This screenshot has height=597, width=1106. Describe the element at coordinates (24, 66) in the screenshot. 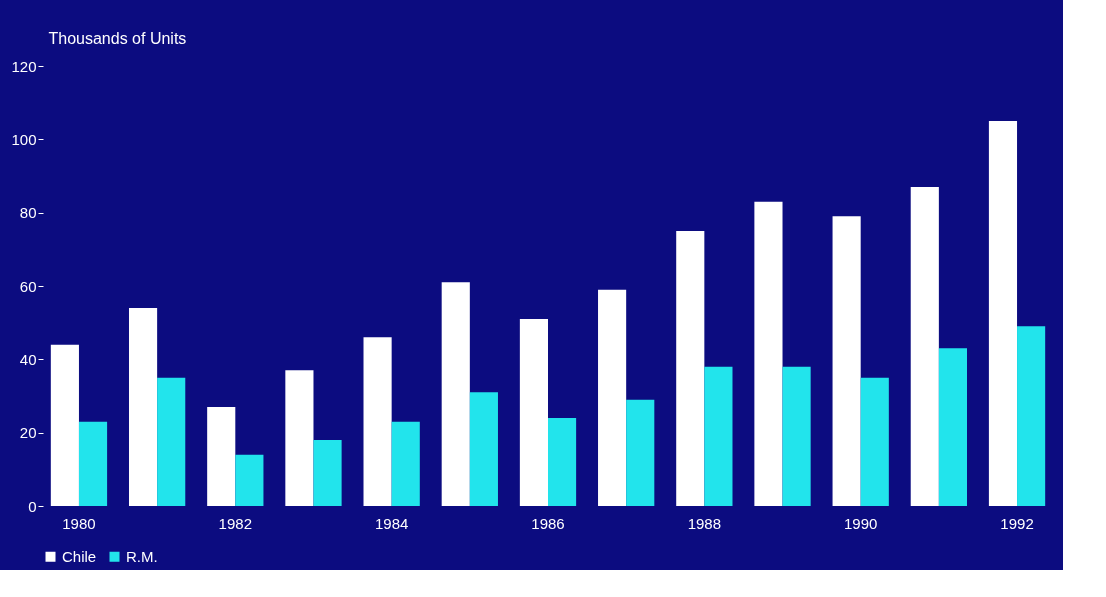

I see `y-tick-label: 120` at that location.